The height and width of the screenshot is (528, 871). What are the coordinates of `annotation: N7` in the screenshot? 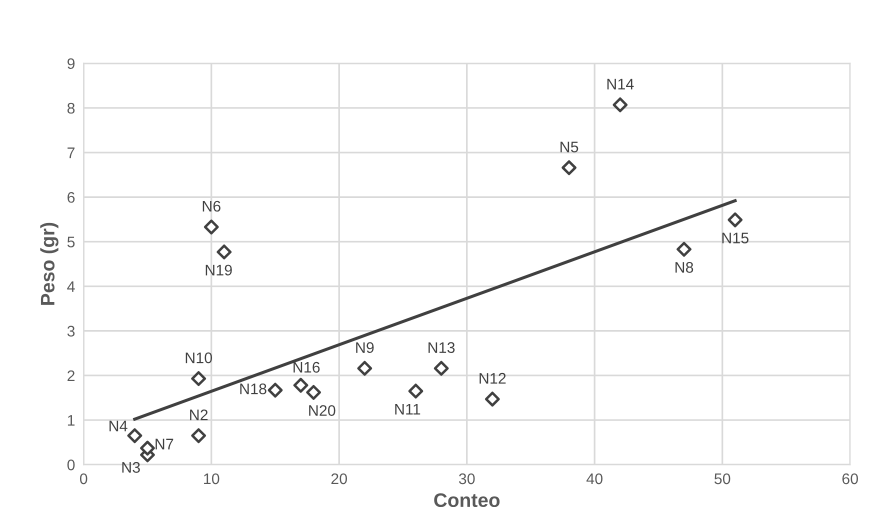 It's located at (165, 444).